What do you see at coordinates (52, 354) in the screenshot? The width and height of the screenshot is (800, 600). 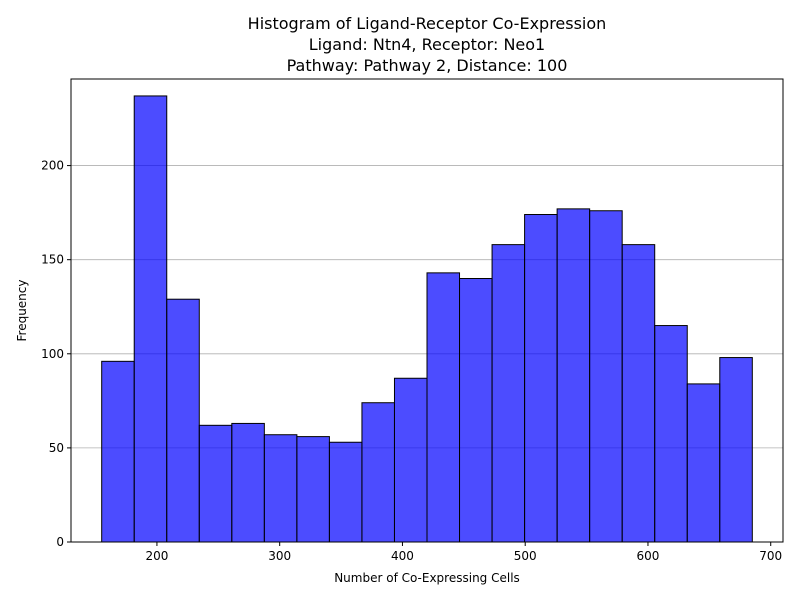 I see `y-tick-label: 100` at bounding box center [52, 354].